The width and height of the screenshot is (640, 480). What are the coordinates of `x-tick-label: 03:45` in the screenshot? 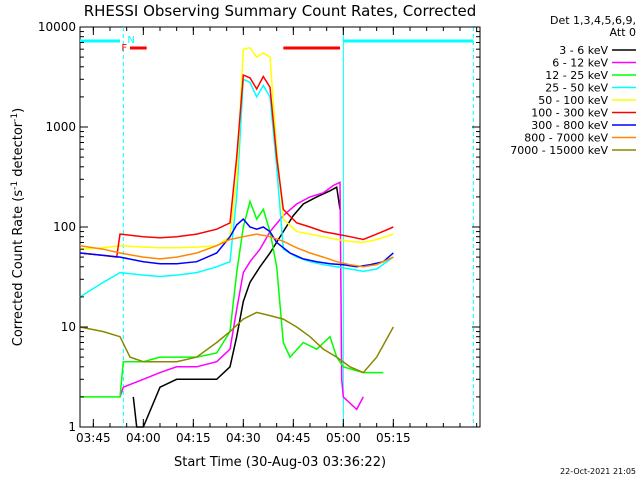 It's located at (93, 438).